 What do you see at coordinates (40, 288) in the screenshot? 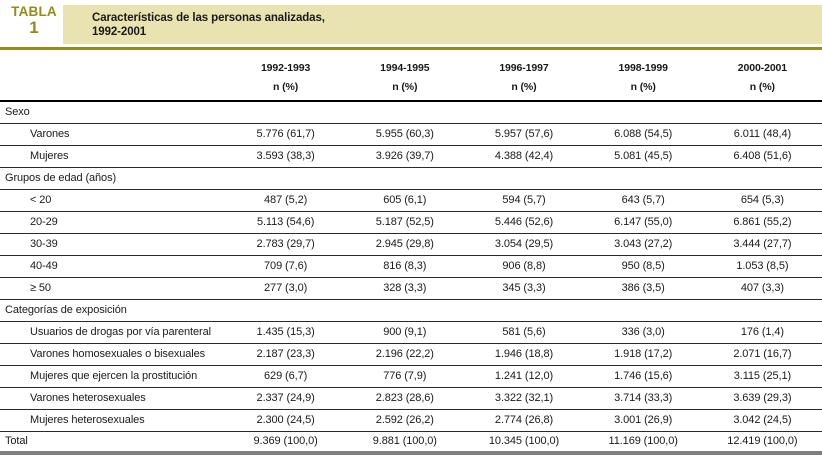
I see `row-label: ≥ 50` at bounding box center [40, 288].